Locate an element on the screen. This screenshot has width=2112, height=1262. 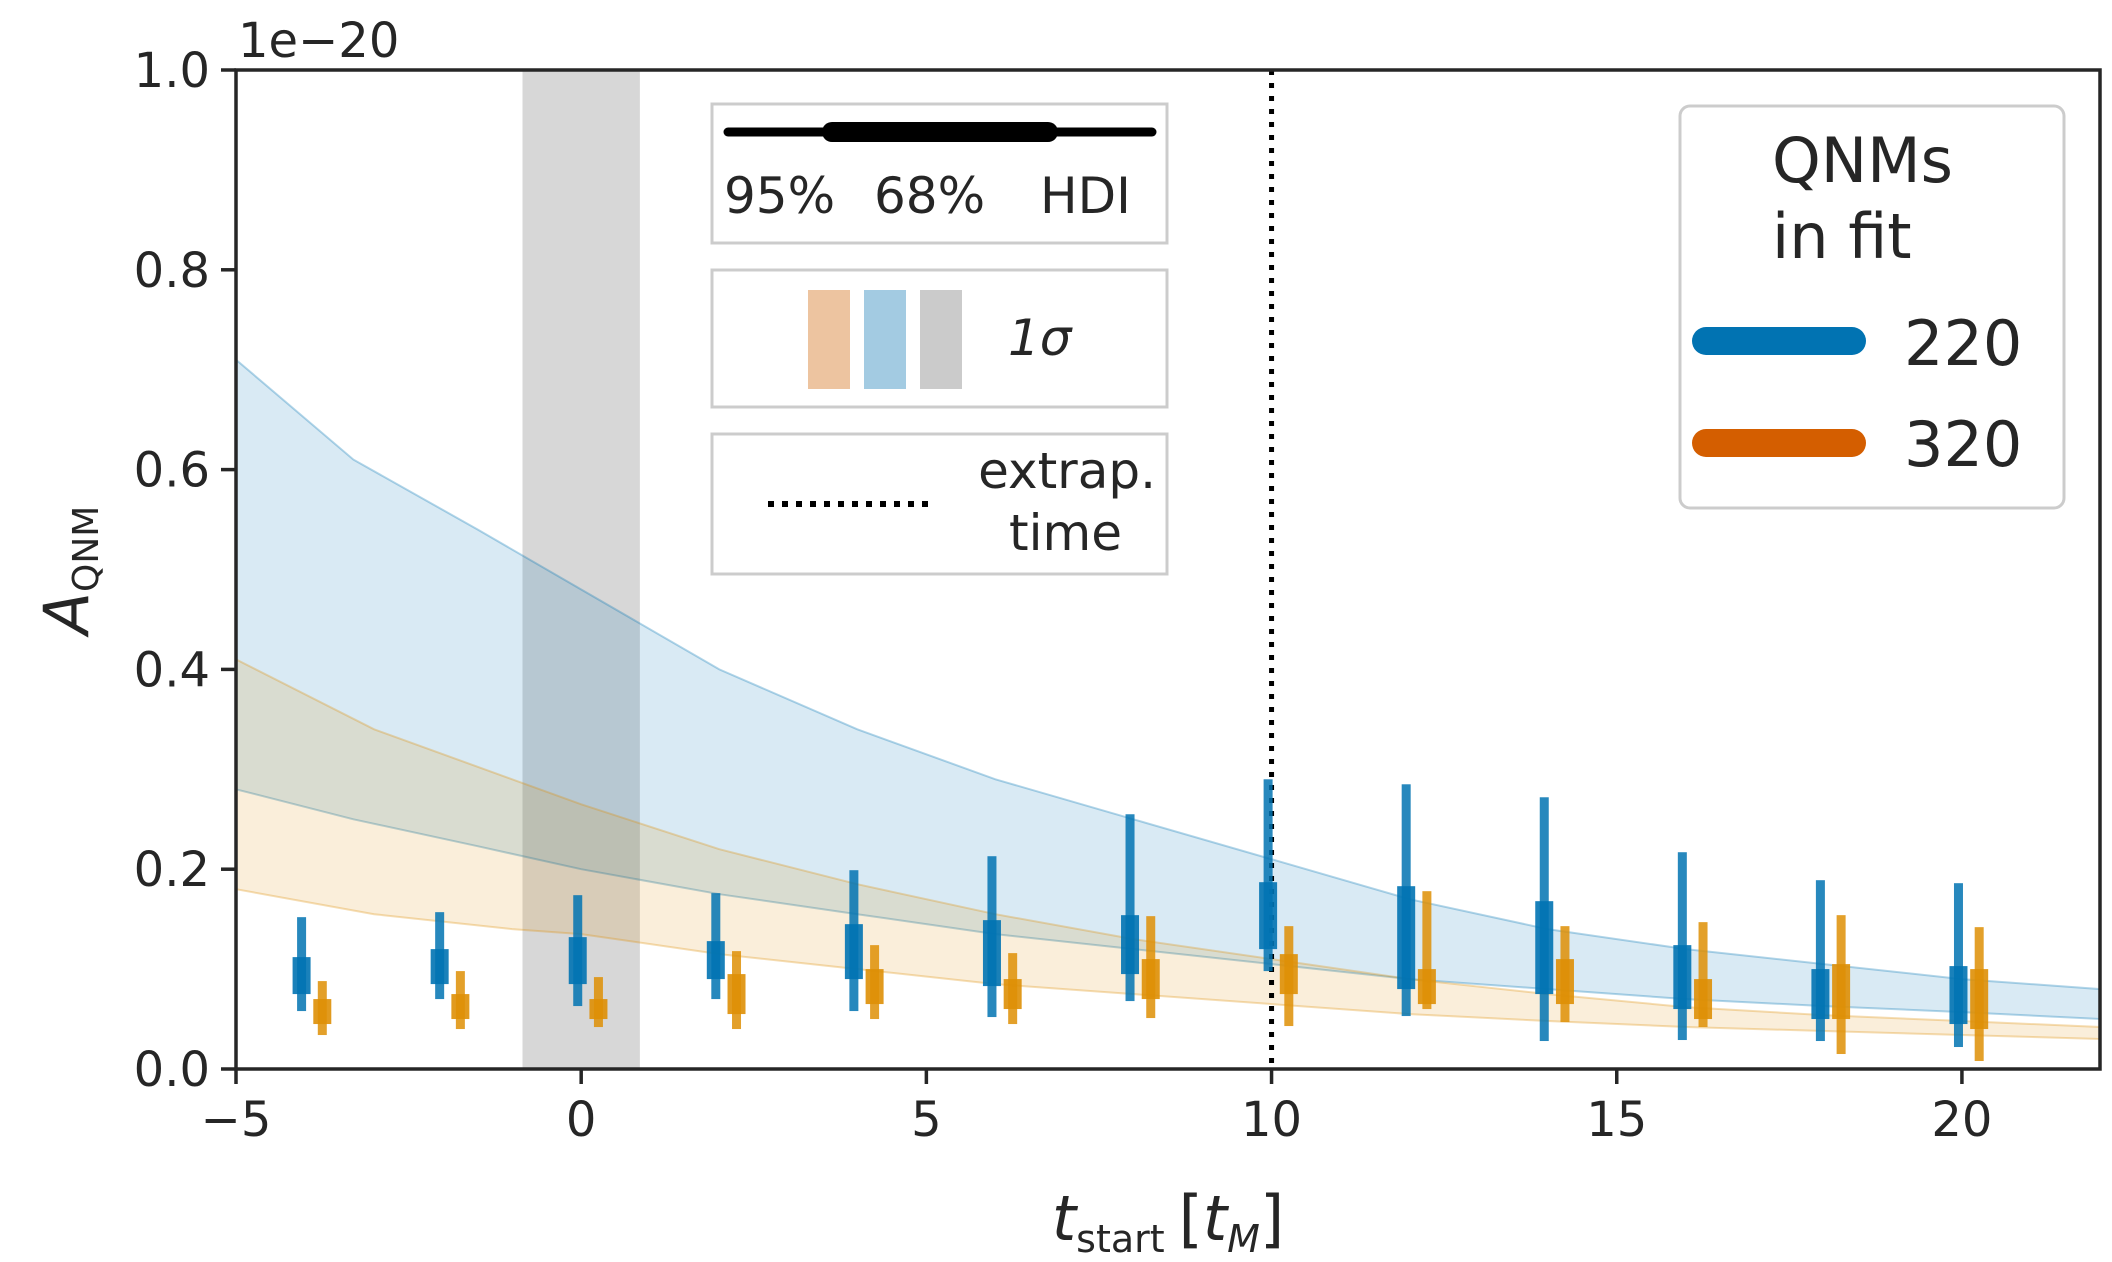
legend-hdi: 95% 68% HDI is located at coordinates (939, 173).